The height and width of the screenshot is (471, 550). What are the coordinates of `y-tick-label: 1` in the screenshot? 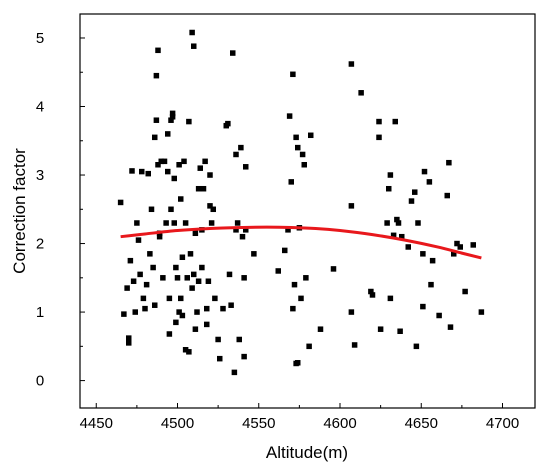 It's located at (40, 312).